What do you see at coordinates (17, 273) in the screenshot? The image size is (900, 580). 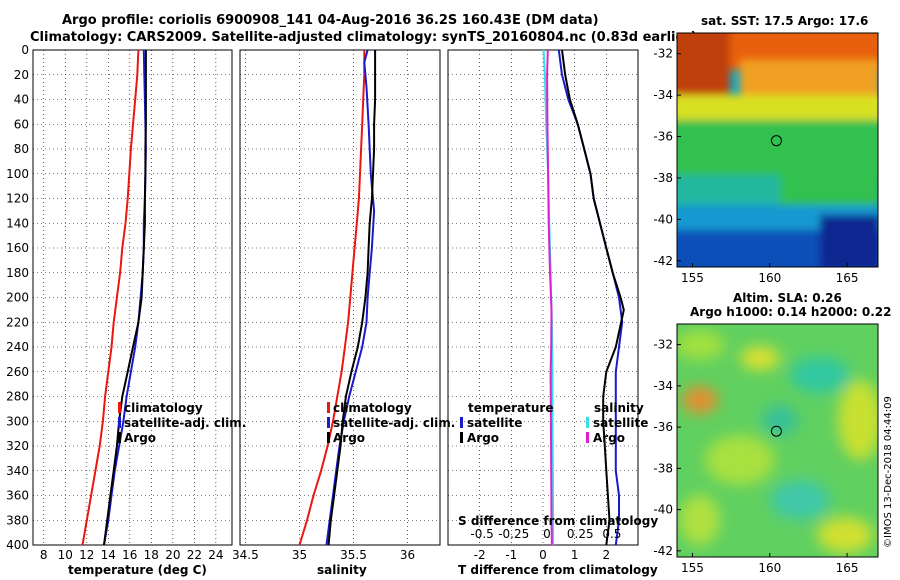 I see `depth-tick-label: 180` at bounding box center [17, 273].